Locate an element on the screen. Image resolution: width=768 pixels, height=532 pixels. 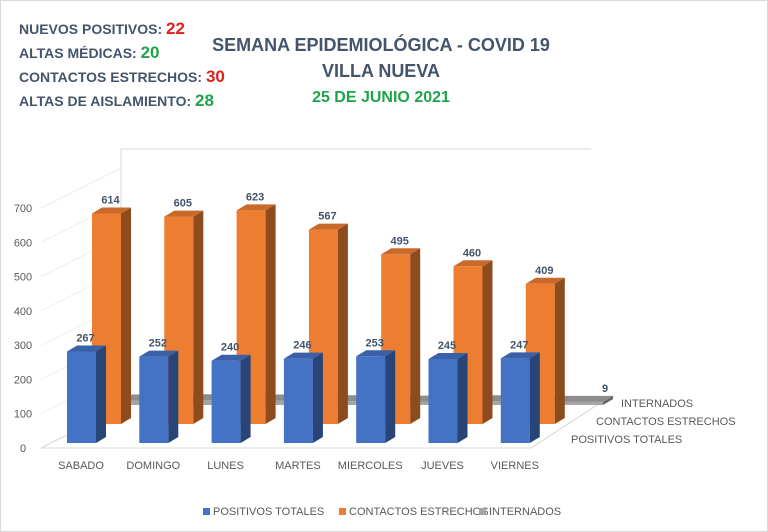
y-tick-label: 400 is located at coordinates (23, 312).